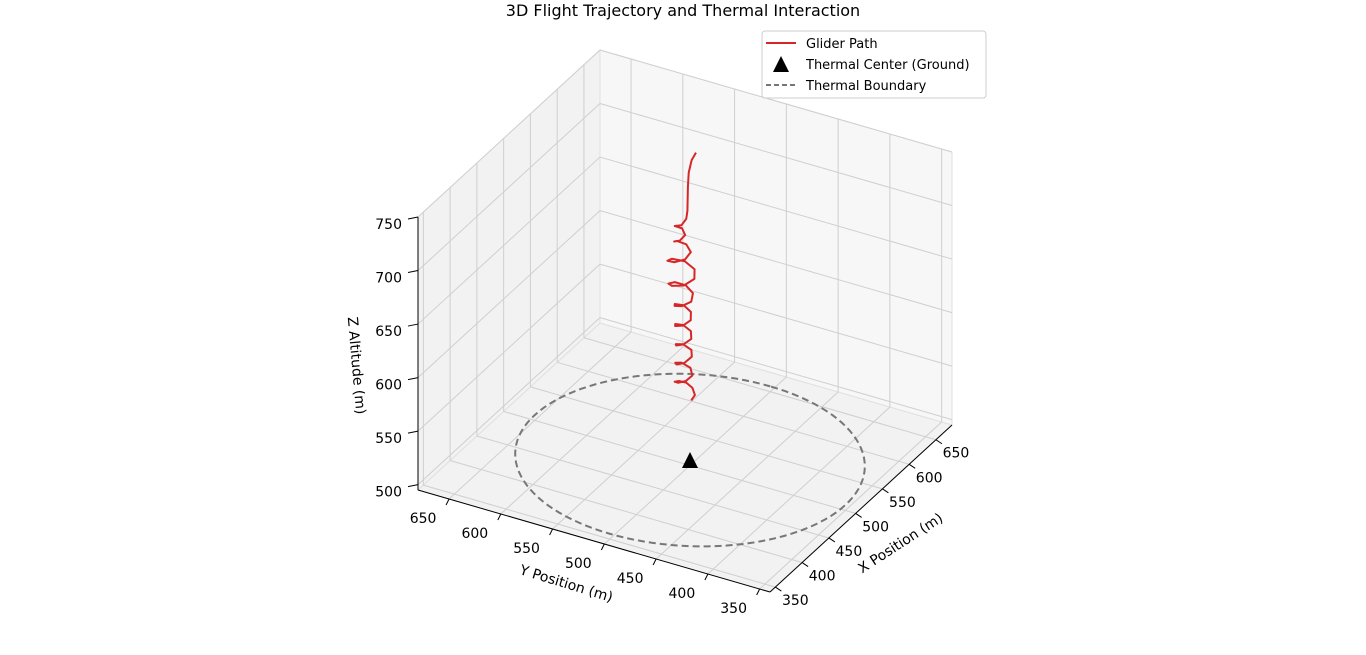  Describe the element at coordinates (578, 564) in the screenshot. I see `y-tick-label: 500` at that location.